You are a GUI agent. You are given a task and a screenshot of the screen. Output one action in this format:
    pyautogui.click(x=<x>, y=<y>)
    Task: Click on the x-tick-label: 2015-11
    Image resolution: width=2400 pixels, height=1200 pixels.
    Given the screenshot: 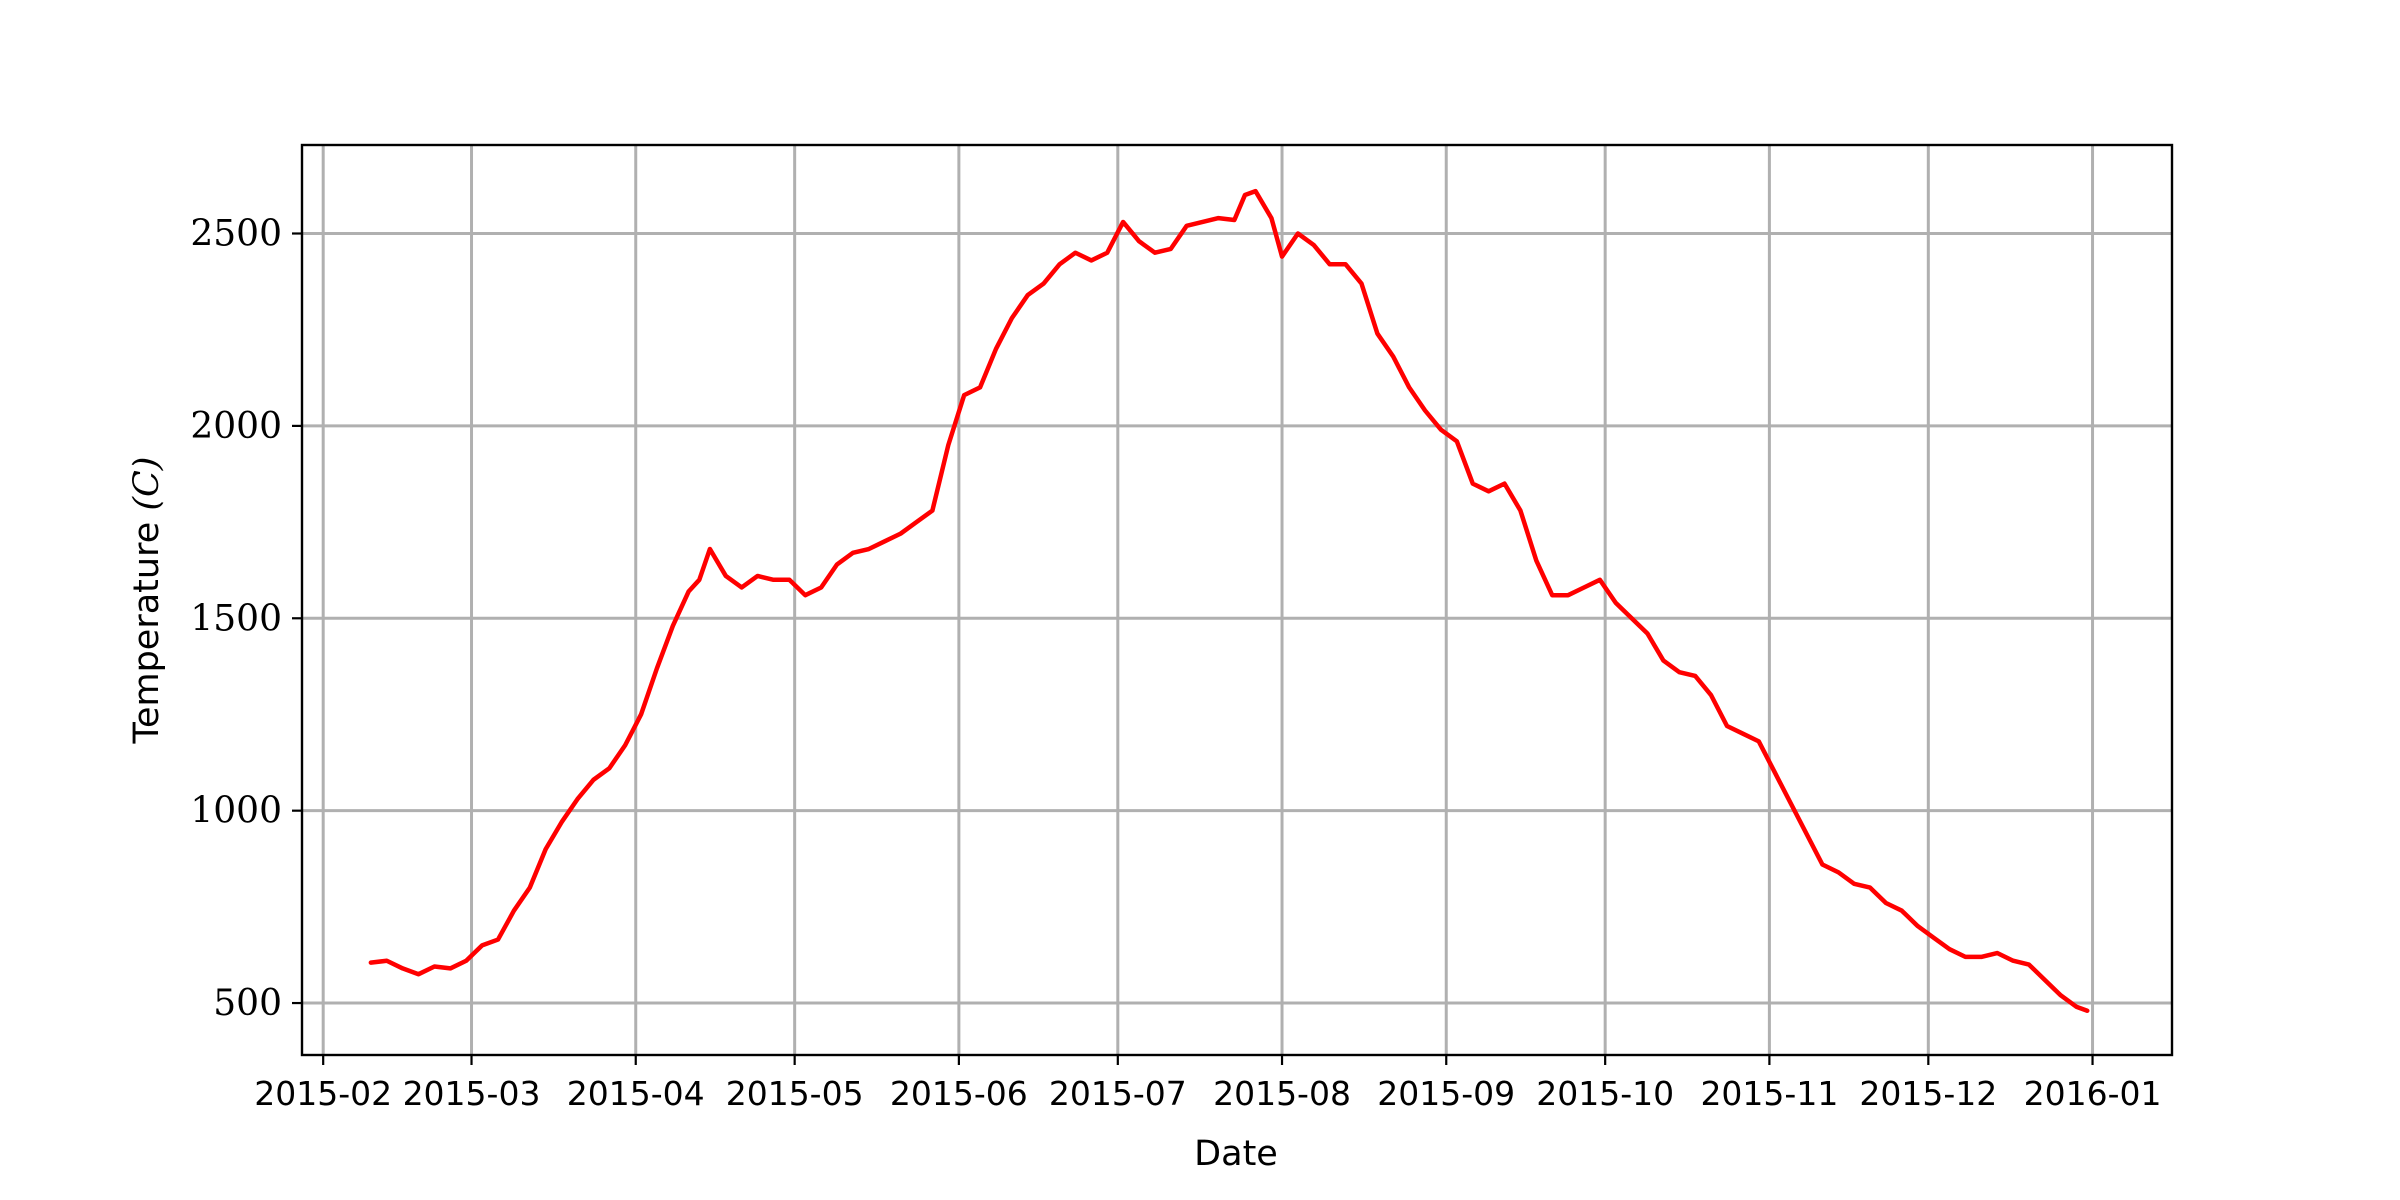 What is the action you would take?
    pyautogui.click(x=1769, y=1093)
    